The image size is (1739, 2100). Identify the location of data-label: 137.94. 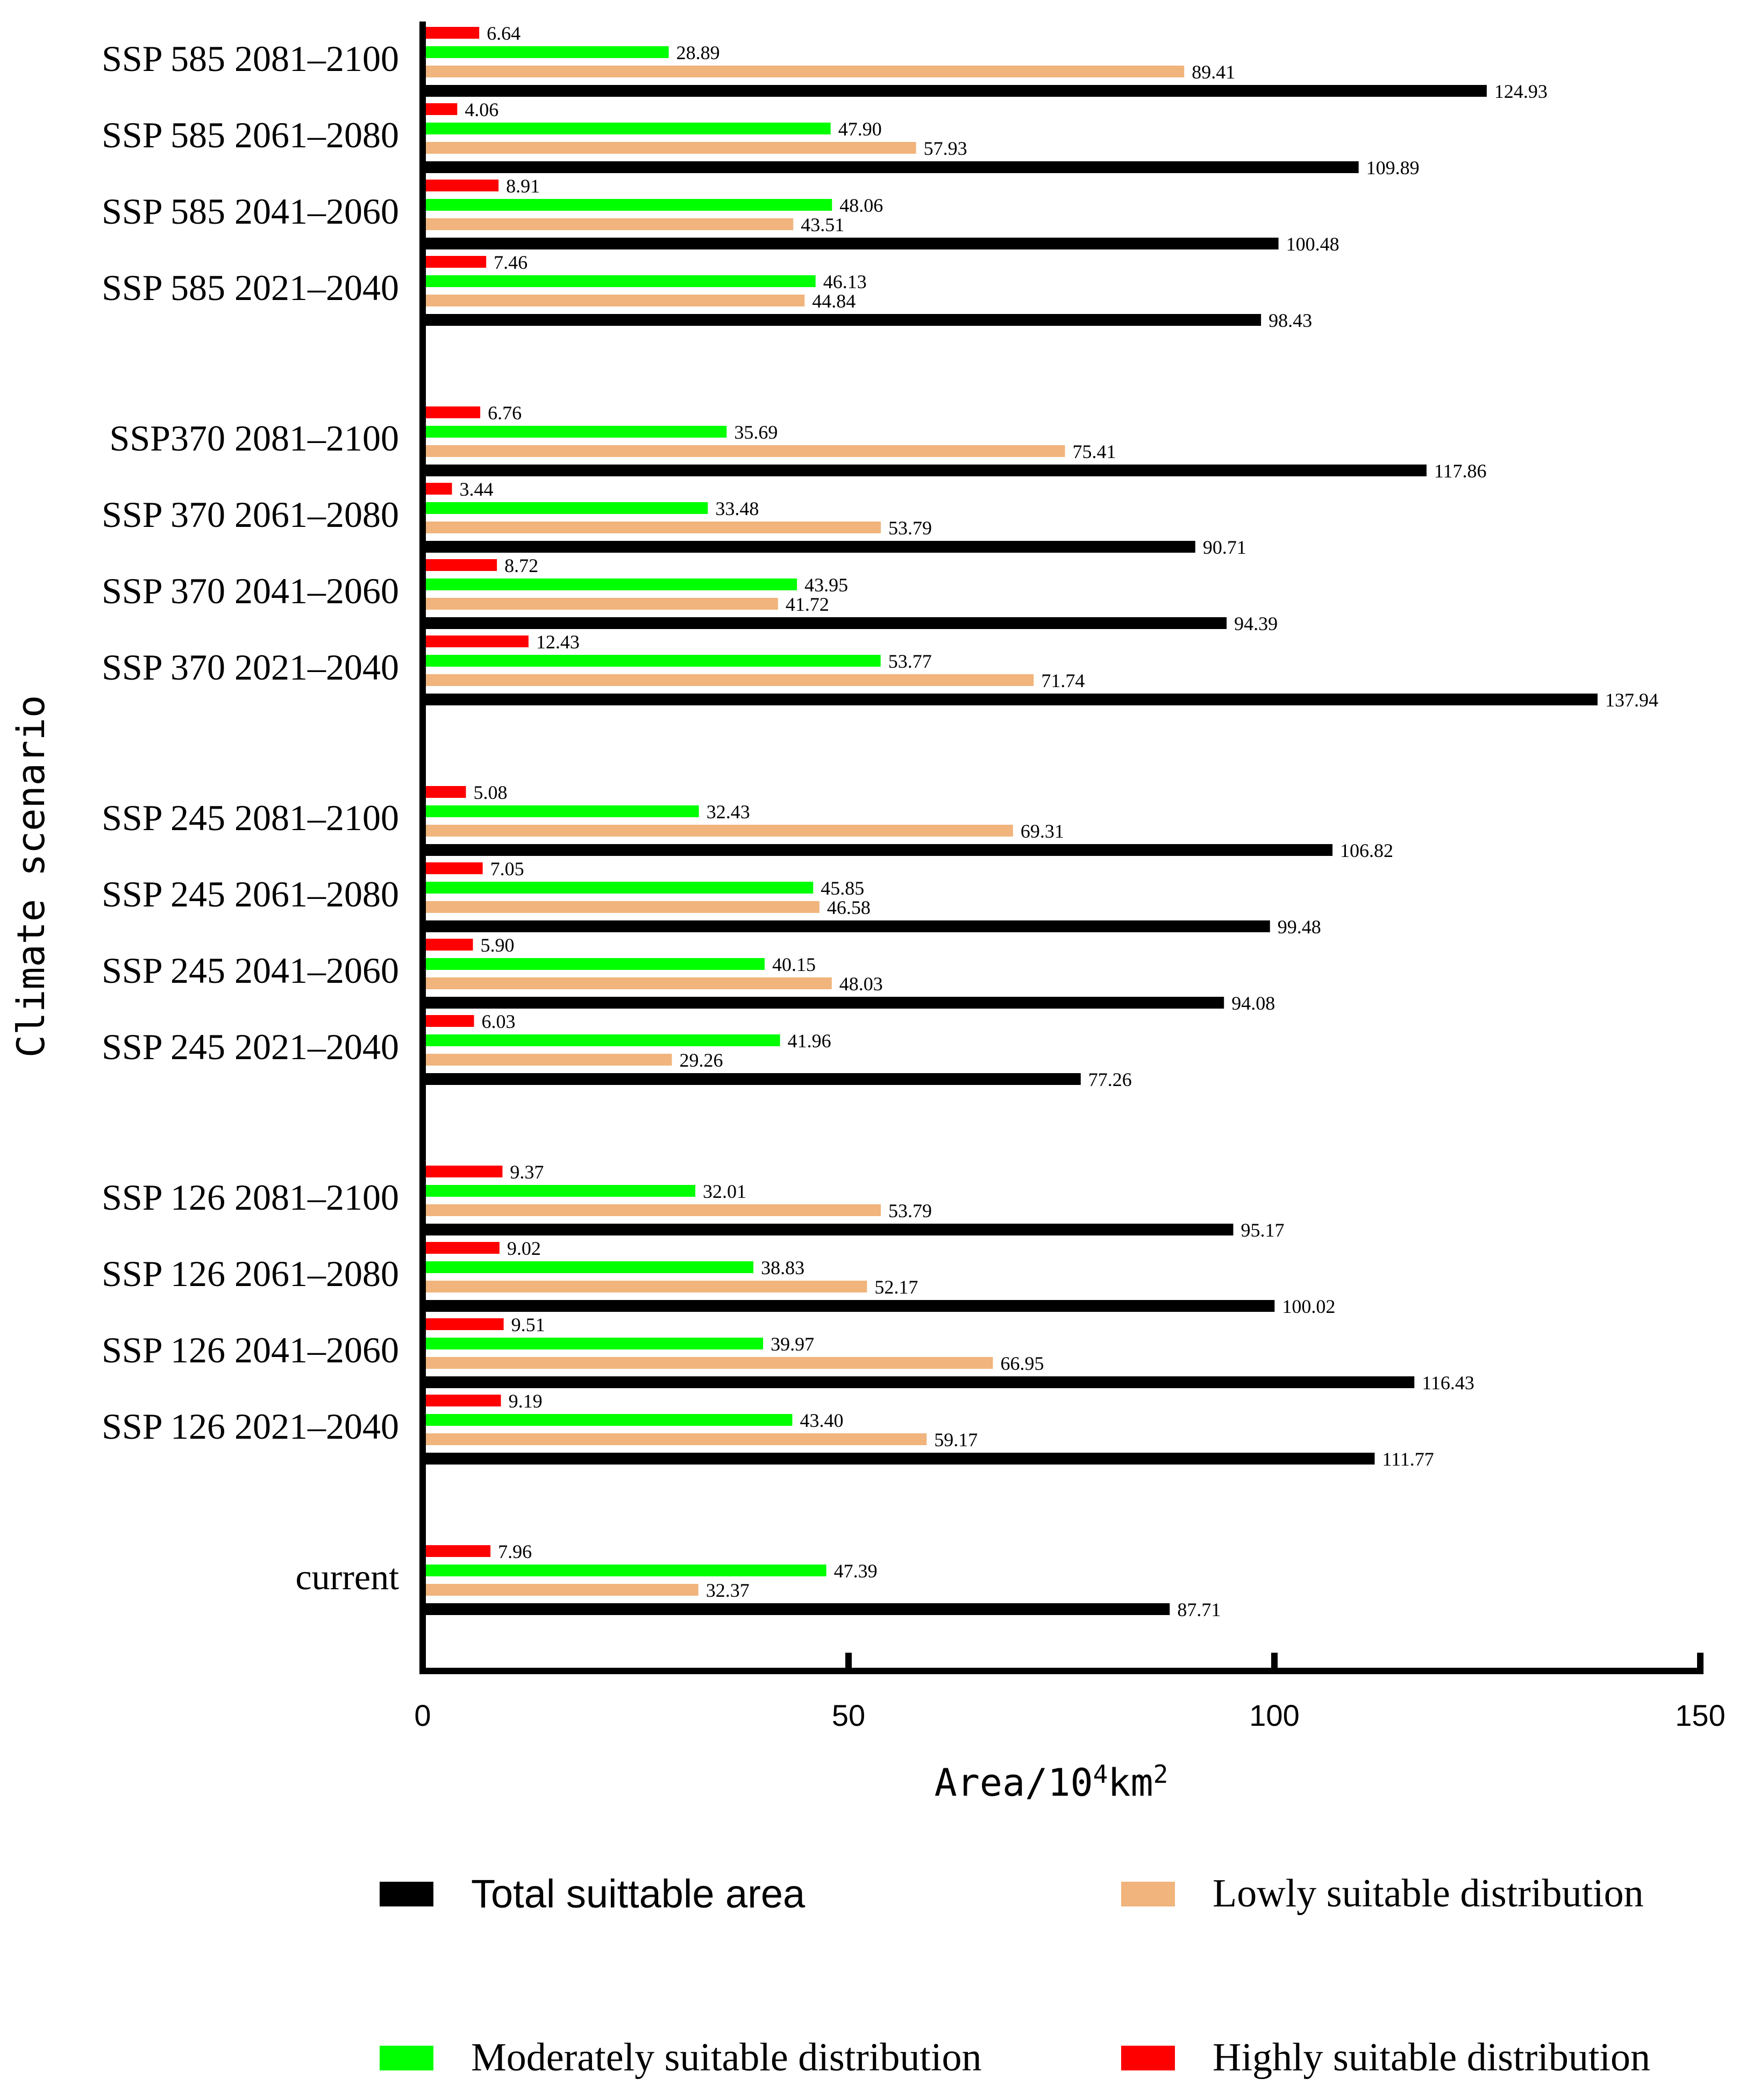
(1631, 700).